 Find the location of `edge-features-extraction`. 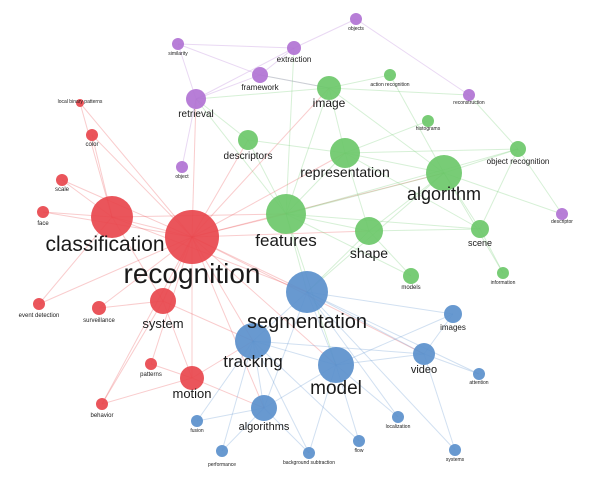

edge-features-extraction is located at coordinates (290, 131).